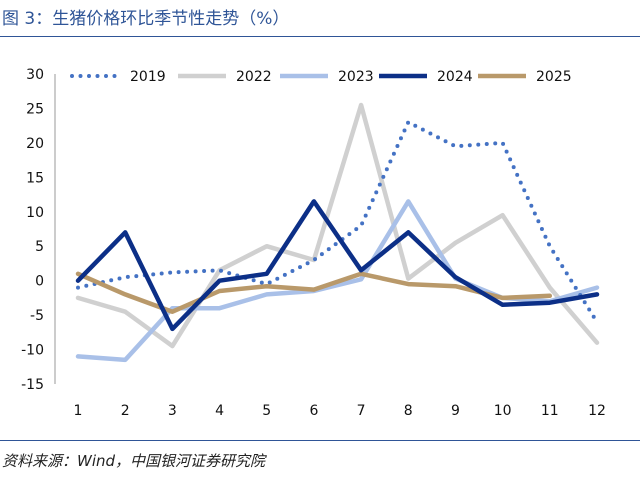 The width and height of the screenshot is (640, 479). What do you see at coordinates (35, 213) in the screenshot?
I see `y-tick-label: 10` at bounding box center [35, 213].